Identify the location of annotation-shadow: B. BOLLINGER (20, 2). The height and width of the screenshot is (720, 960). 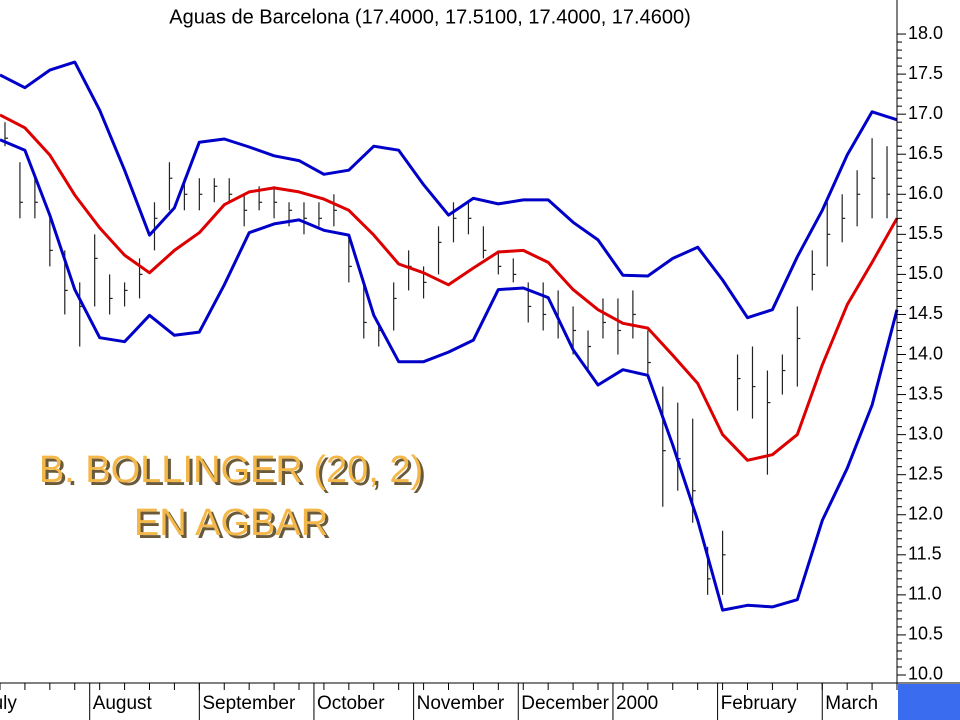
(234, 473).